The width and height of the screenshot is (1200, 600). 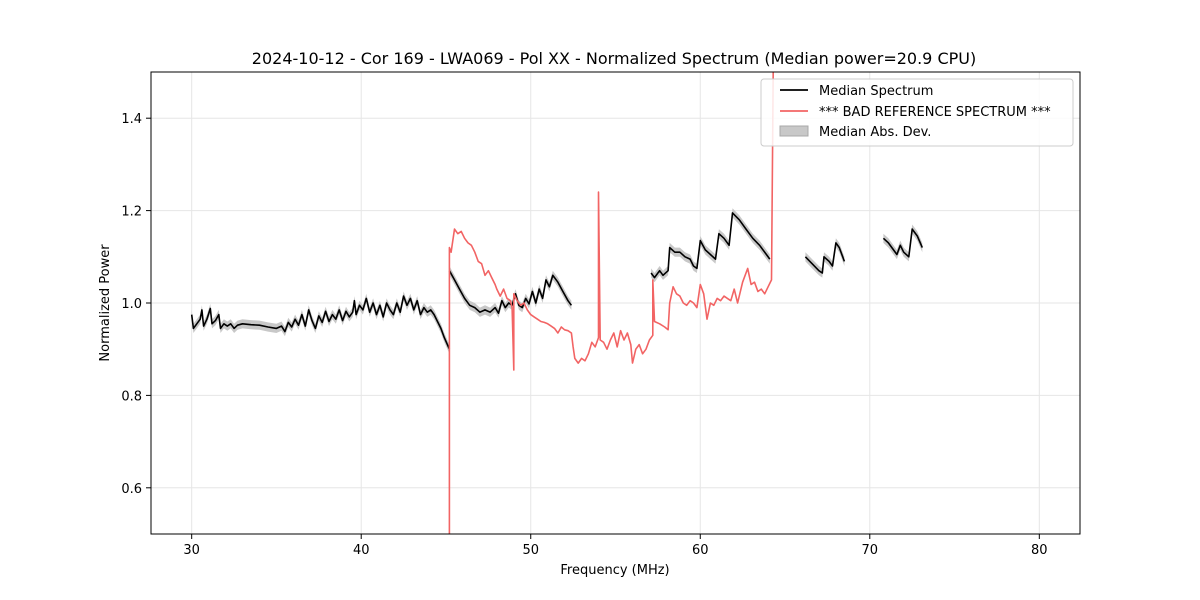 I want to click on legend-median-label: Median Spectrum, so click(x=876, y=91).